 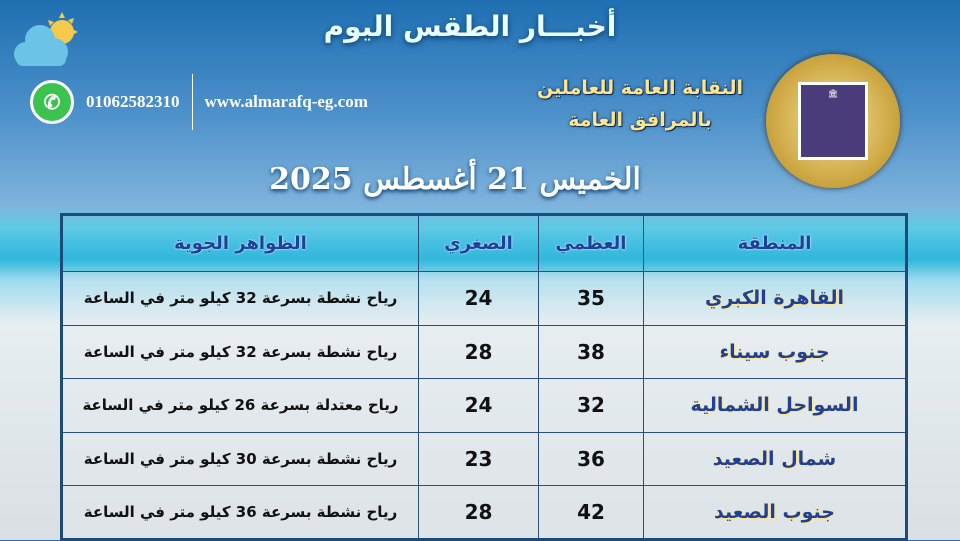 I want to click on phone-number: 01062582310, so click(x=133, y=101).